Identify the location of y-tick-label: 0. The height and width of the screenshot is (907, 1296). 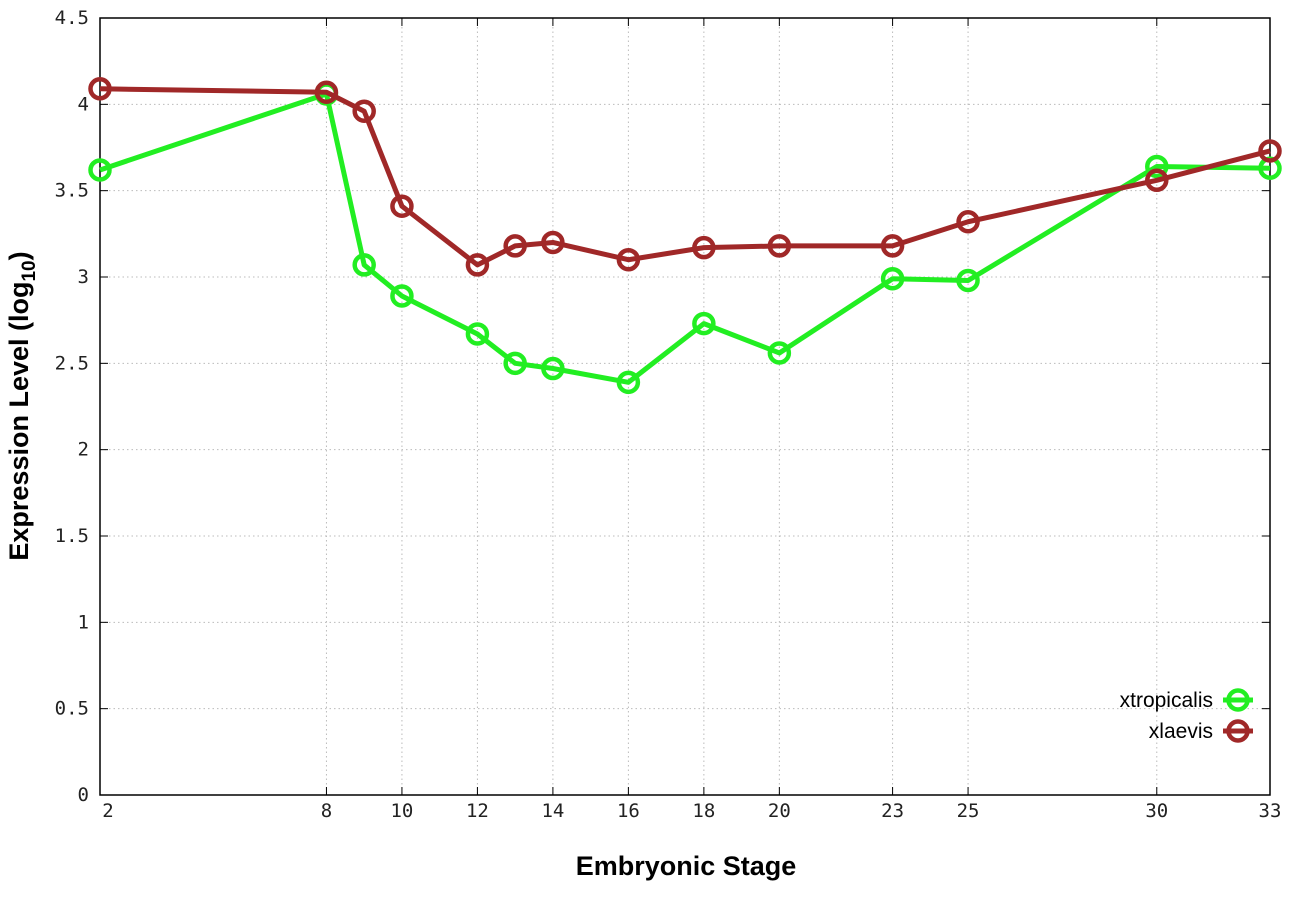
(83, 795).